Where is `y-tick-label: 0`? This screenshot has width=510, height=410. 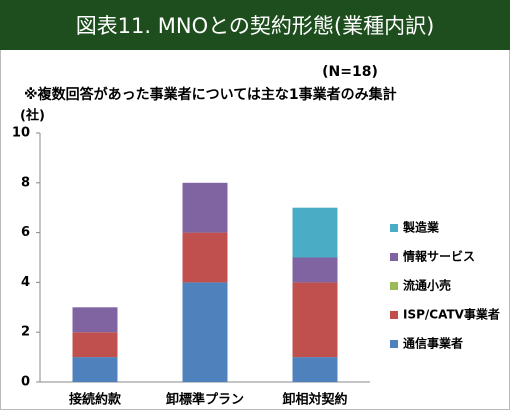
y-tick-label: 0 is located at coordinates (25, 382).